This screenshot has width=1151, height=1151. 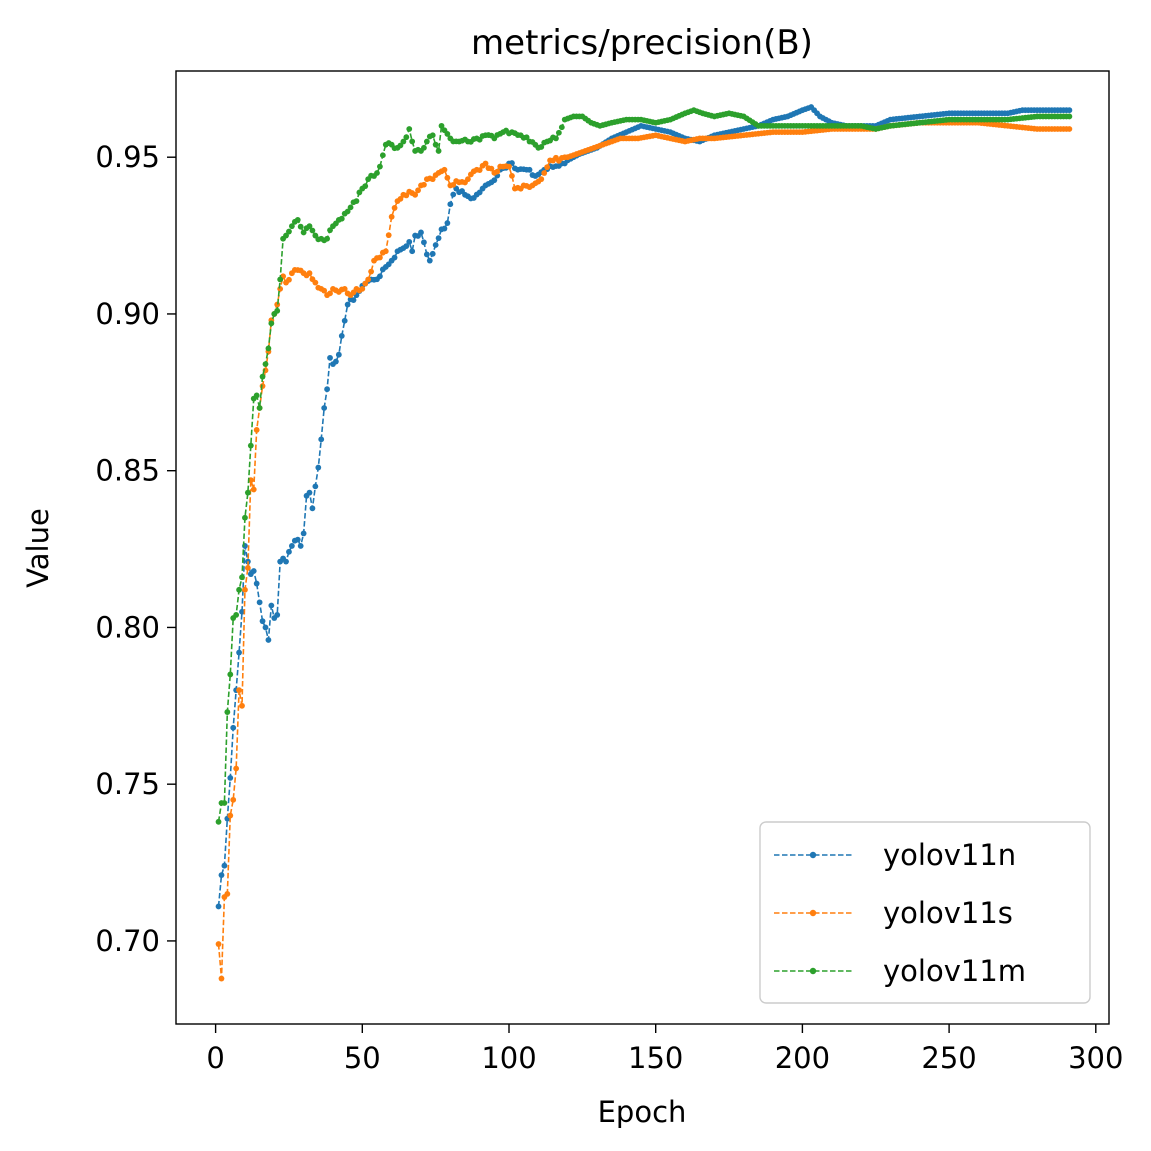 I want to click on y-tick-label: 0.70, so click(x=127, y=941).